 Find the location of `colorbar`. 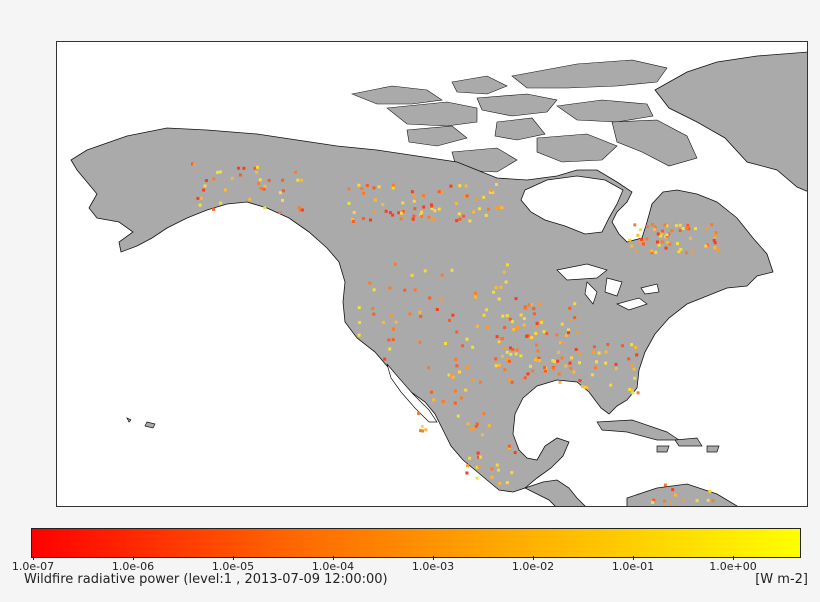

colorbar is located at coordinates (416, 543).